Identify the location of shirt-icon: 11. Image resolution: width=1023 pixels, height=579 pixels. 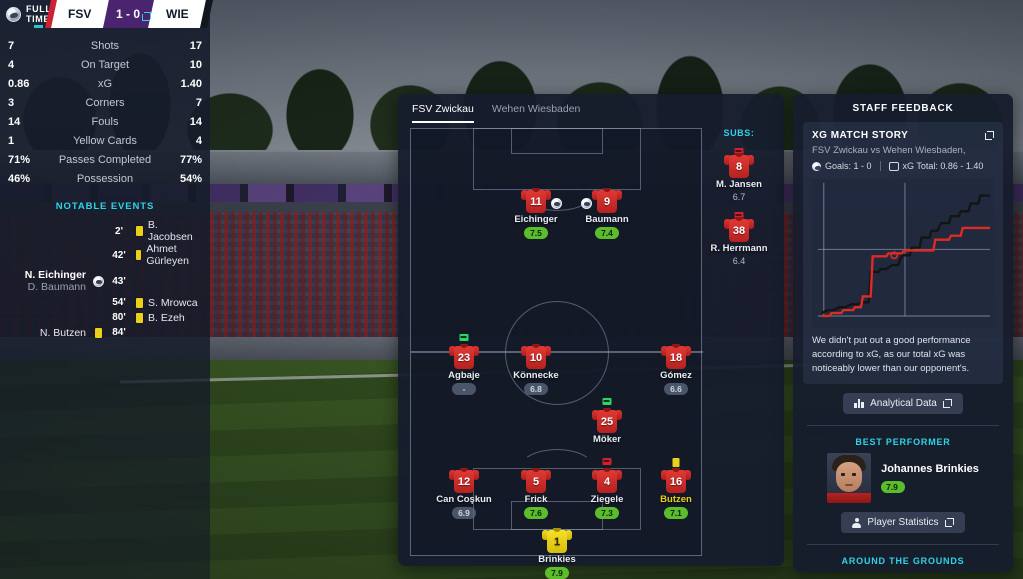
(536, 200).